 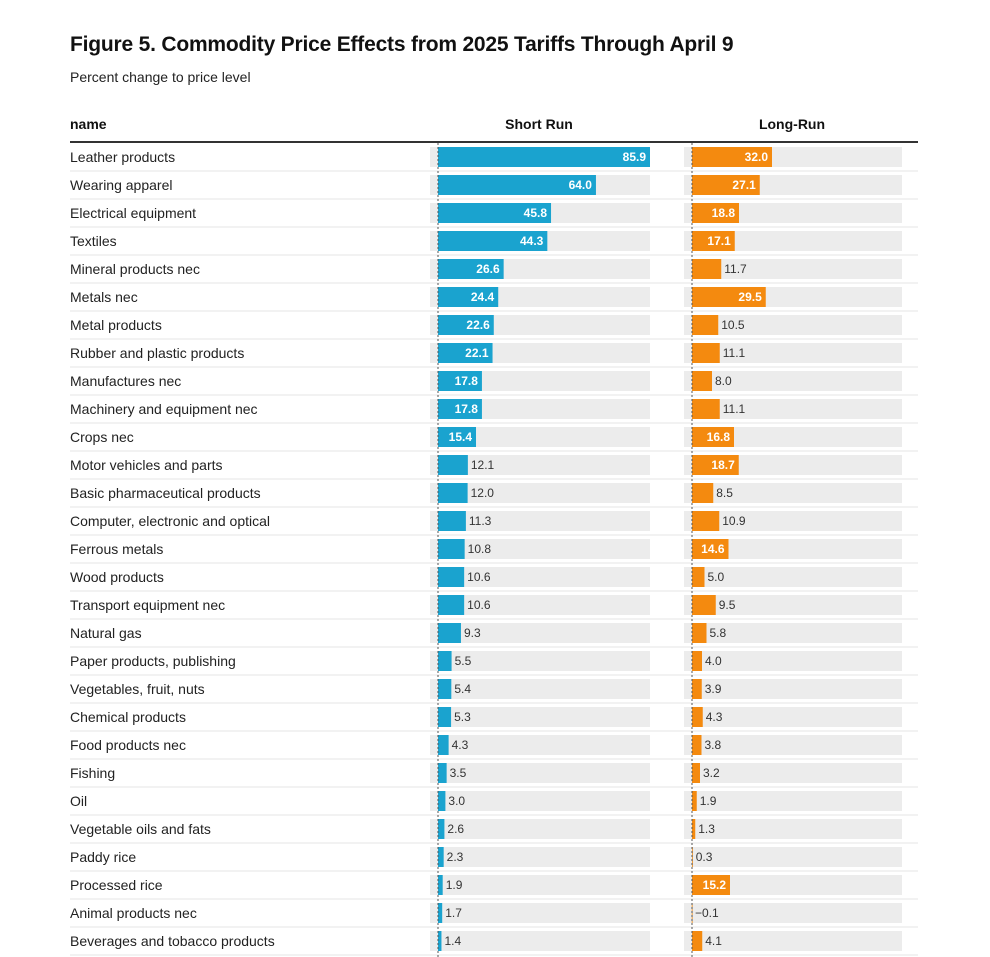 What do you see at coordinates (157, 353) in the screenshot?
I see `row-label: Rubber and plastic products` at bounding box center [157, 353].